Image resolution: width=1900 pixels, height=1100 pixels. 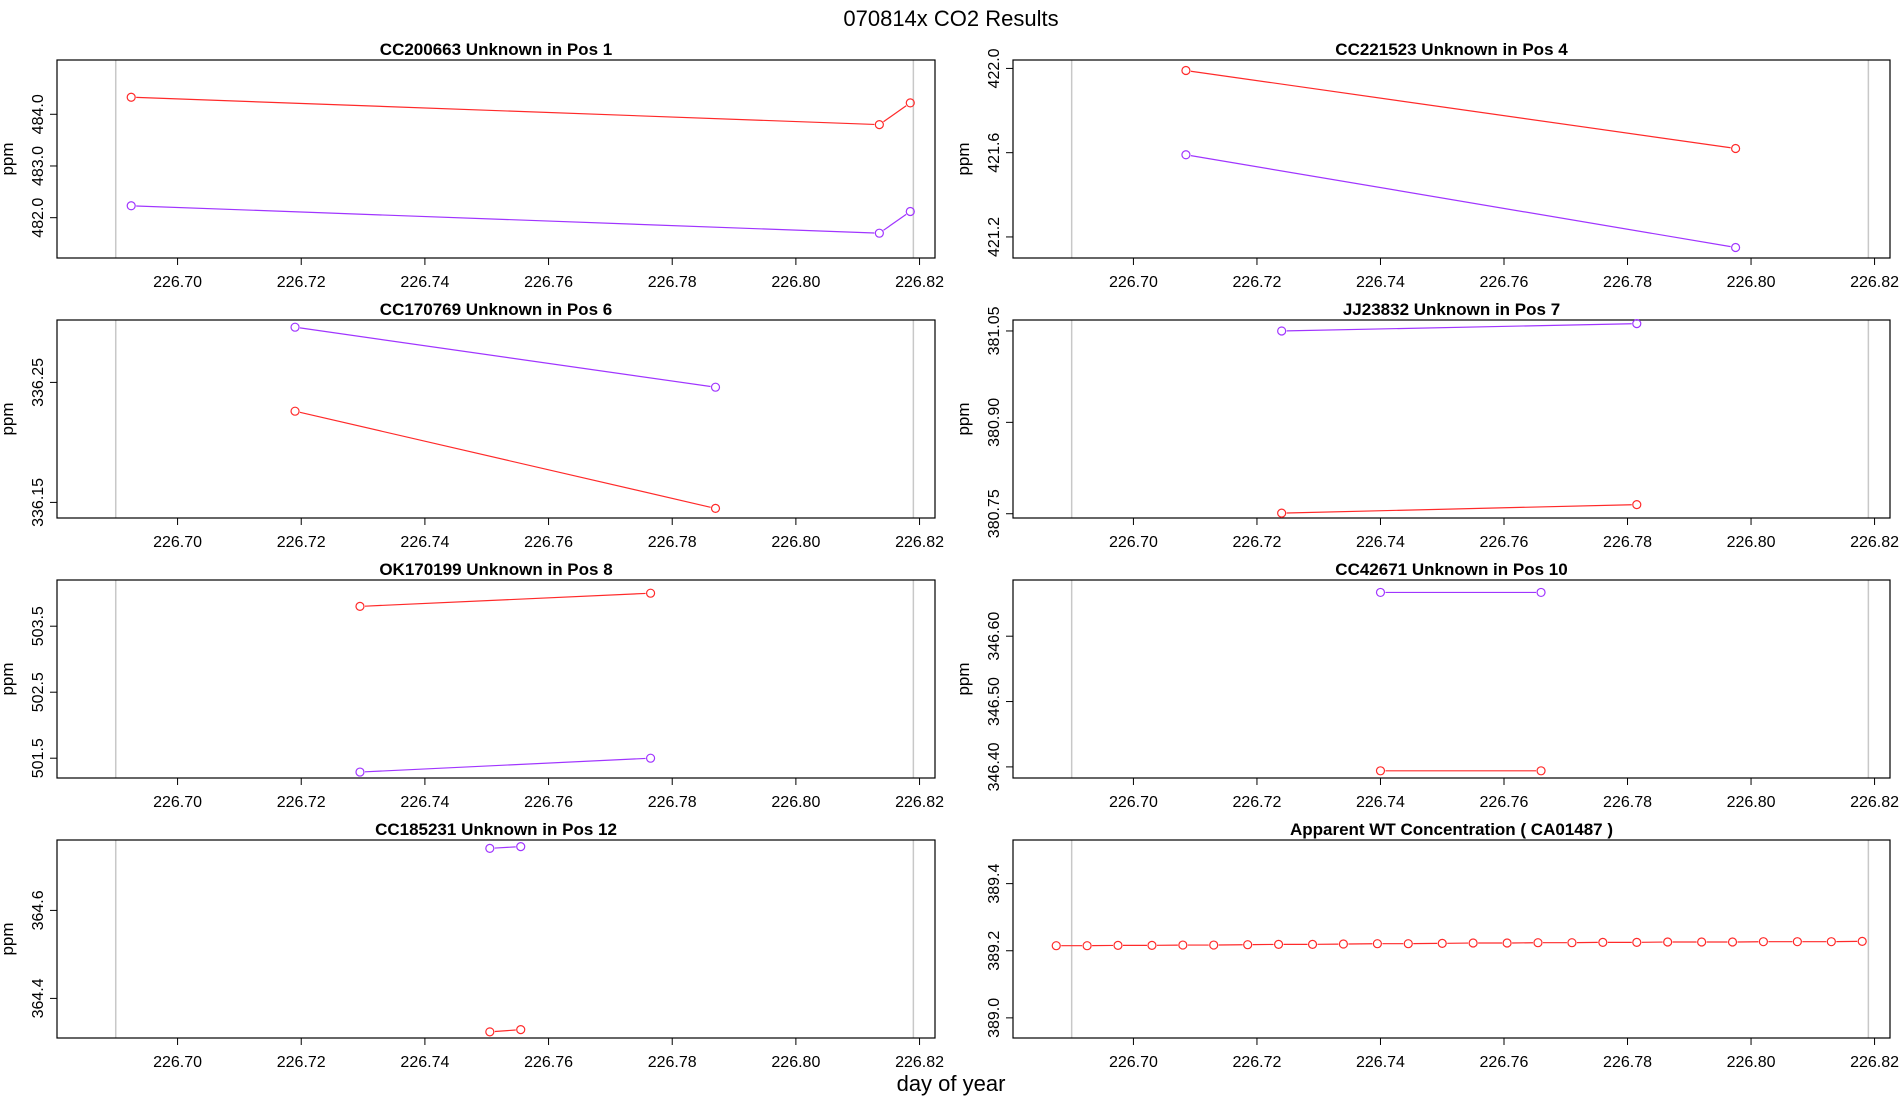 I want to click on y-tick-label: 364.4, so click(x=38, y=998).